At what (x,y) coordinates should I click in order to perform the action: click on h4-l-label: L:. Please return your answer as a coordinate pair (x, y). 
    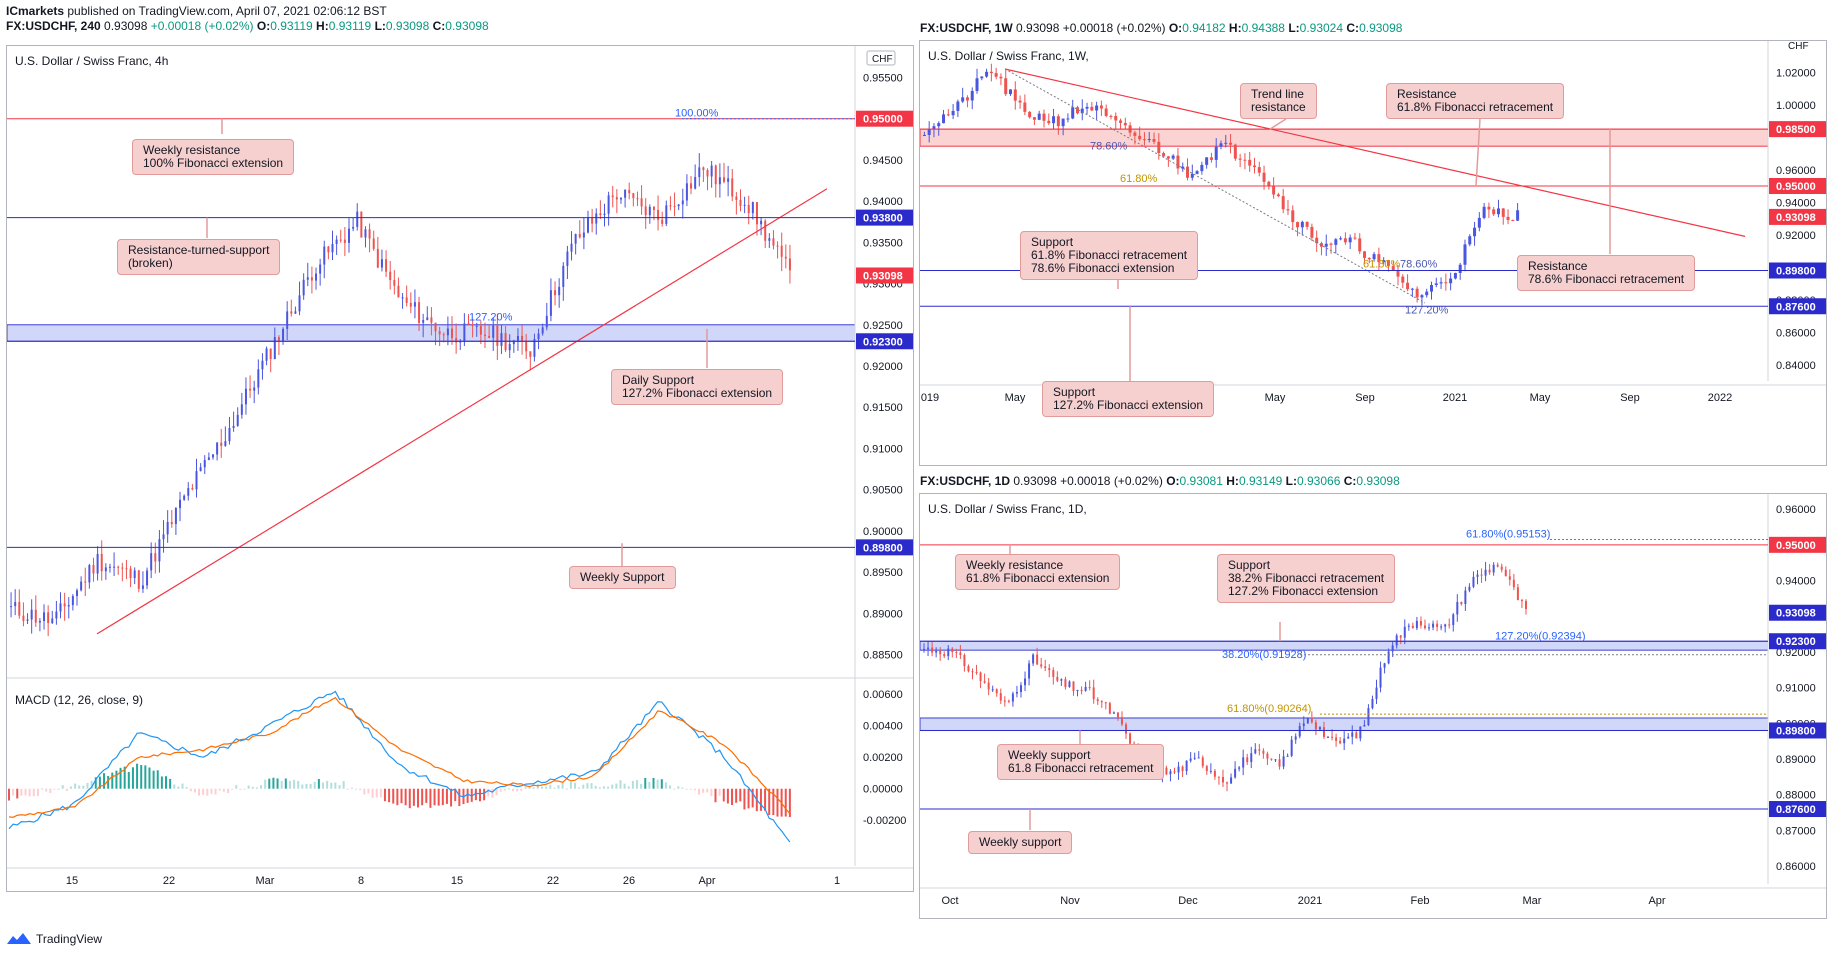
    Looking at the image, I should click on (380, 26).